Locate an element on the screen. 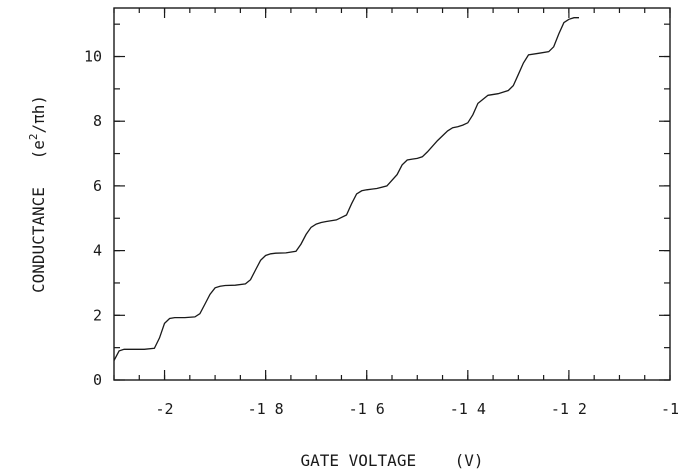  x-axis-title: GATE VOLTAGE (V) is located at coordinates (391, 460).